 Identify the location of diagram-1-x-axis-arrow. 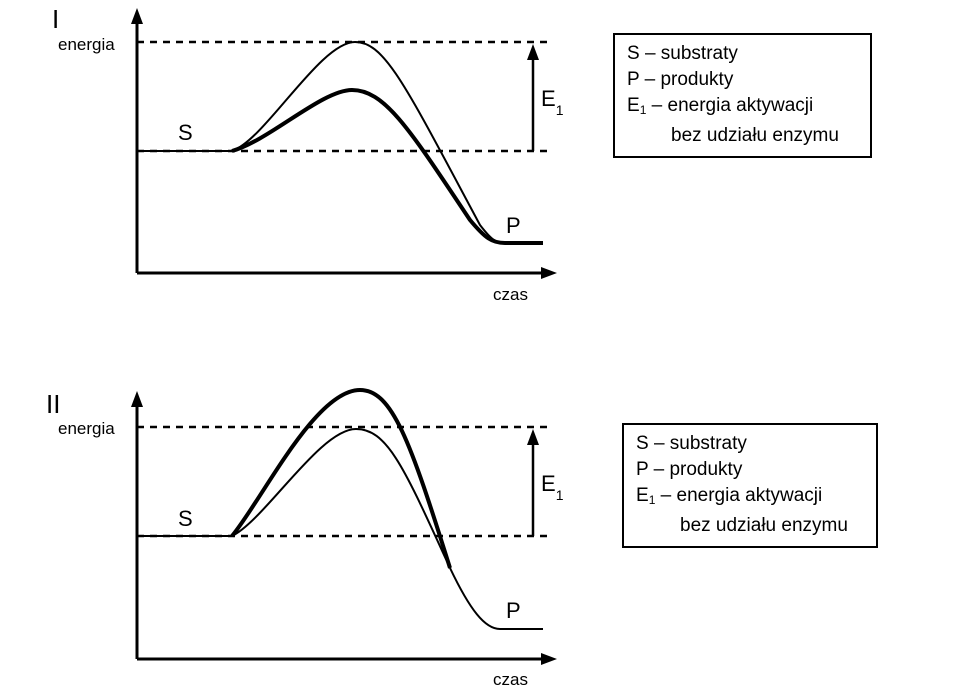
(549, 273).